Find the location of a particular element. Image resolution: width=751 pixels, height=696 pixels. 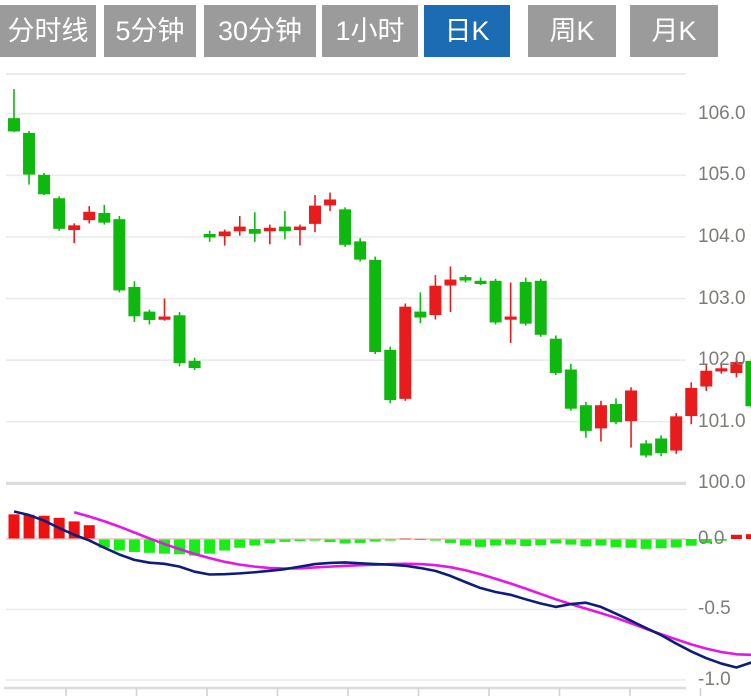

tab-3: 30分钟 is located at coordinates (260, 31).